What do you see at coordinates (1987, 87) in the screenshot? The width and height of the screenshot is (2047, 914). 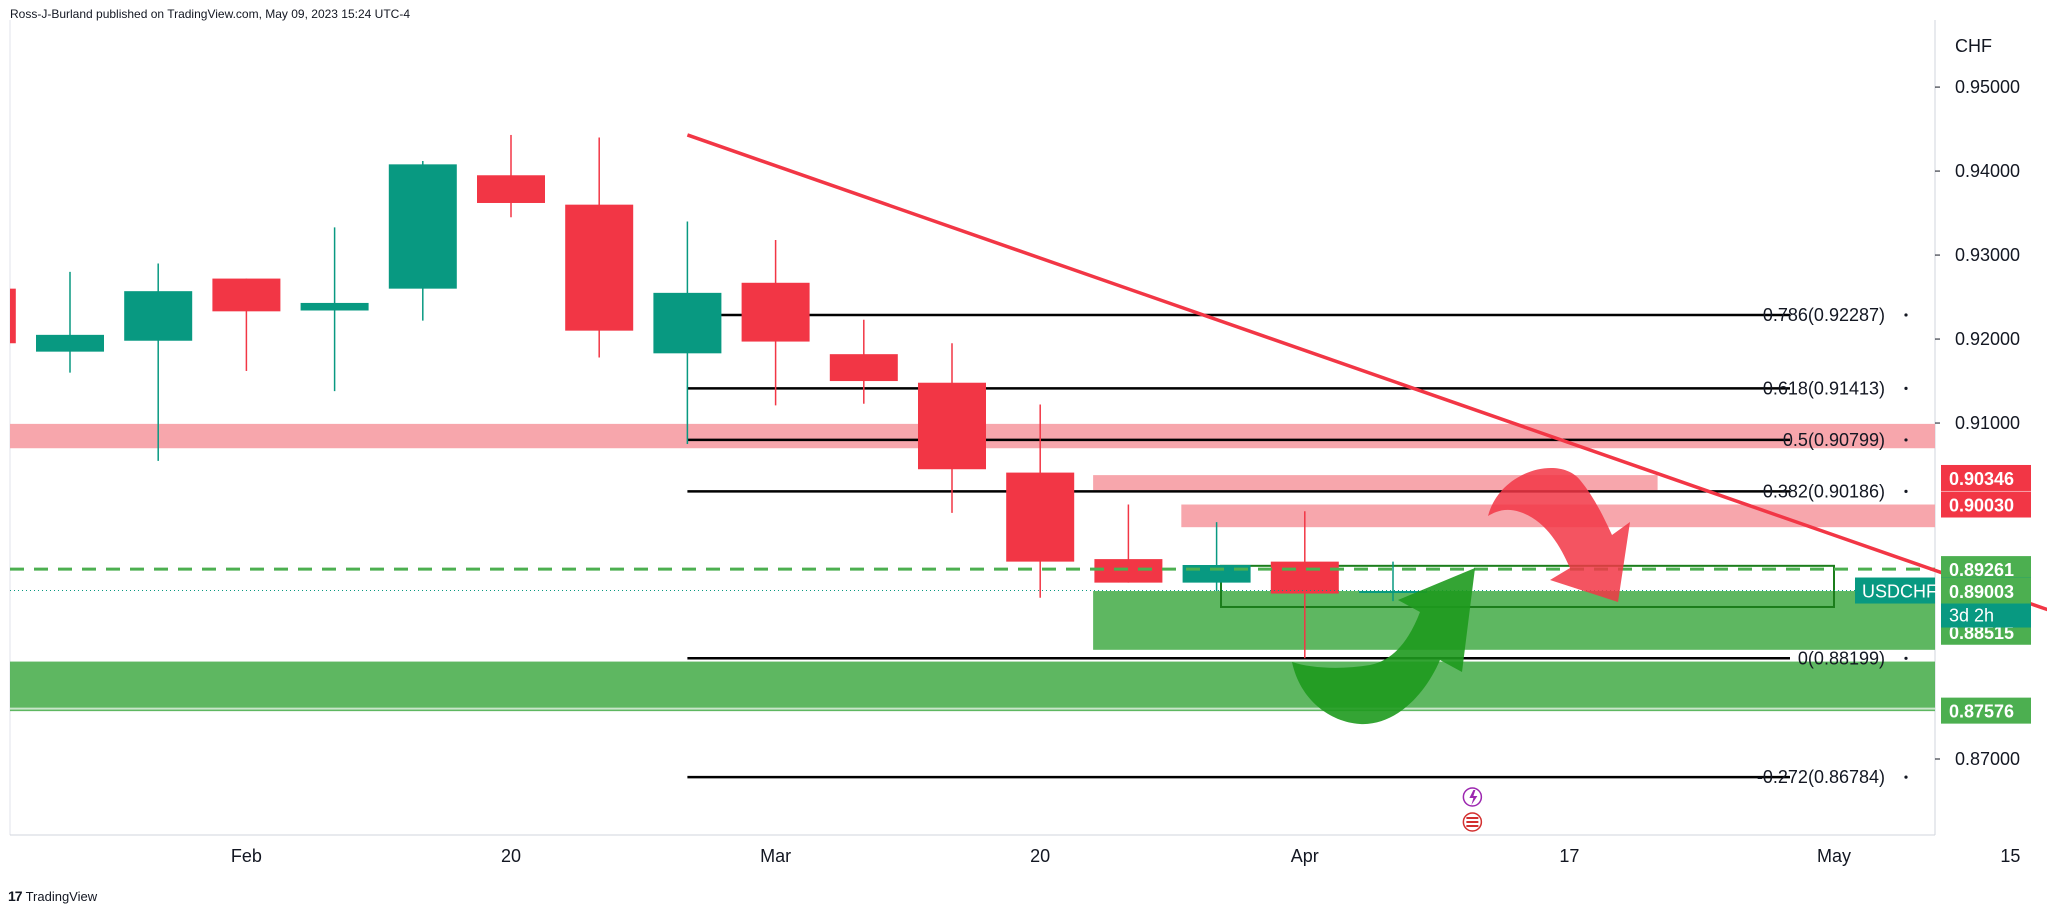 I see `y-tick-label-0: 0.95000` at bounding box center [1987, 87].